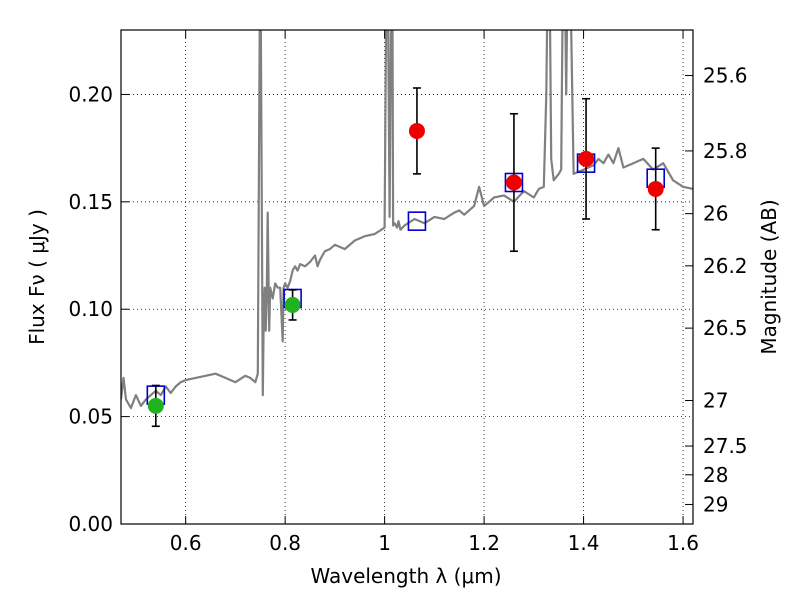 The height and width of the screenshot is (600, 800). What do you see at coordinates (37, 277) in the screenshot?
I see `y-axis-label: Flux Fν ( μJy )` at bounding box center [37, 277].